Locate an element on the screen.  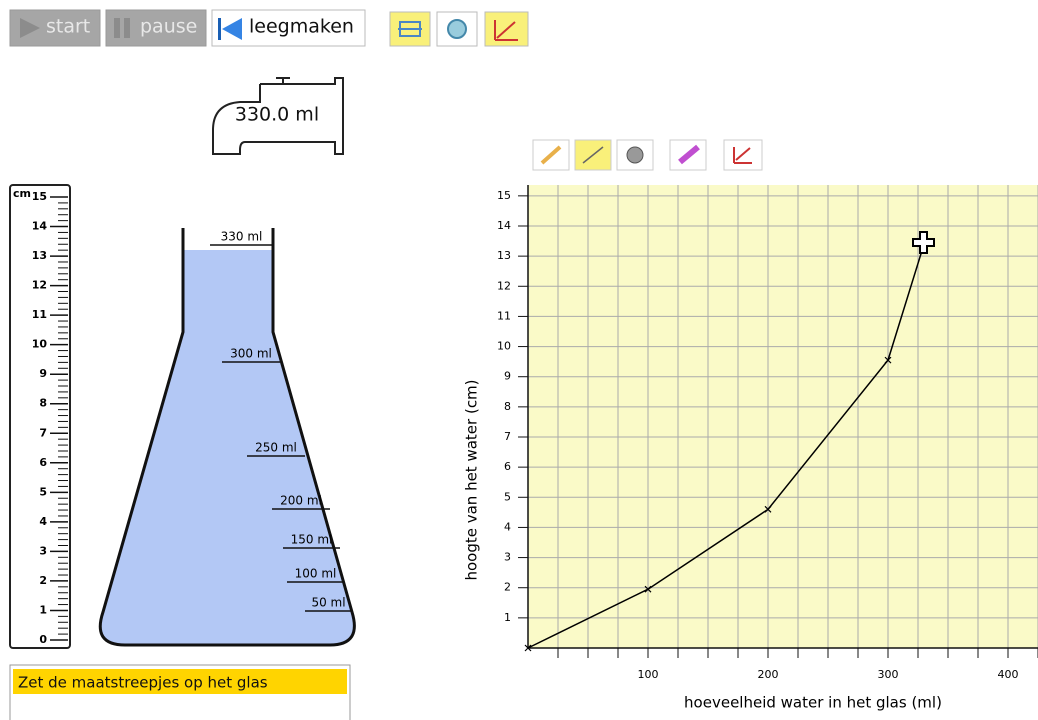
ruler-label: 3 is located at coordinates (43, 550).